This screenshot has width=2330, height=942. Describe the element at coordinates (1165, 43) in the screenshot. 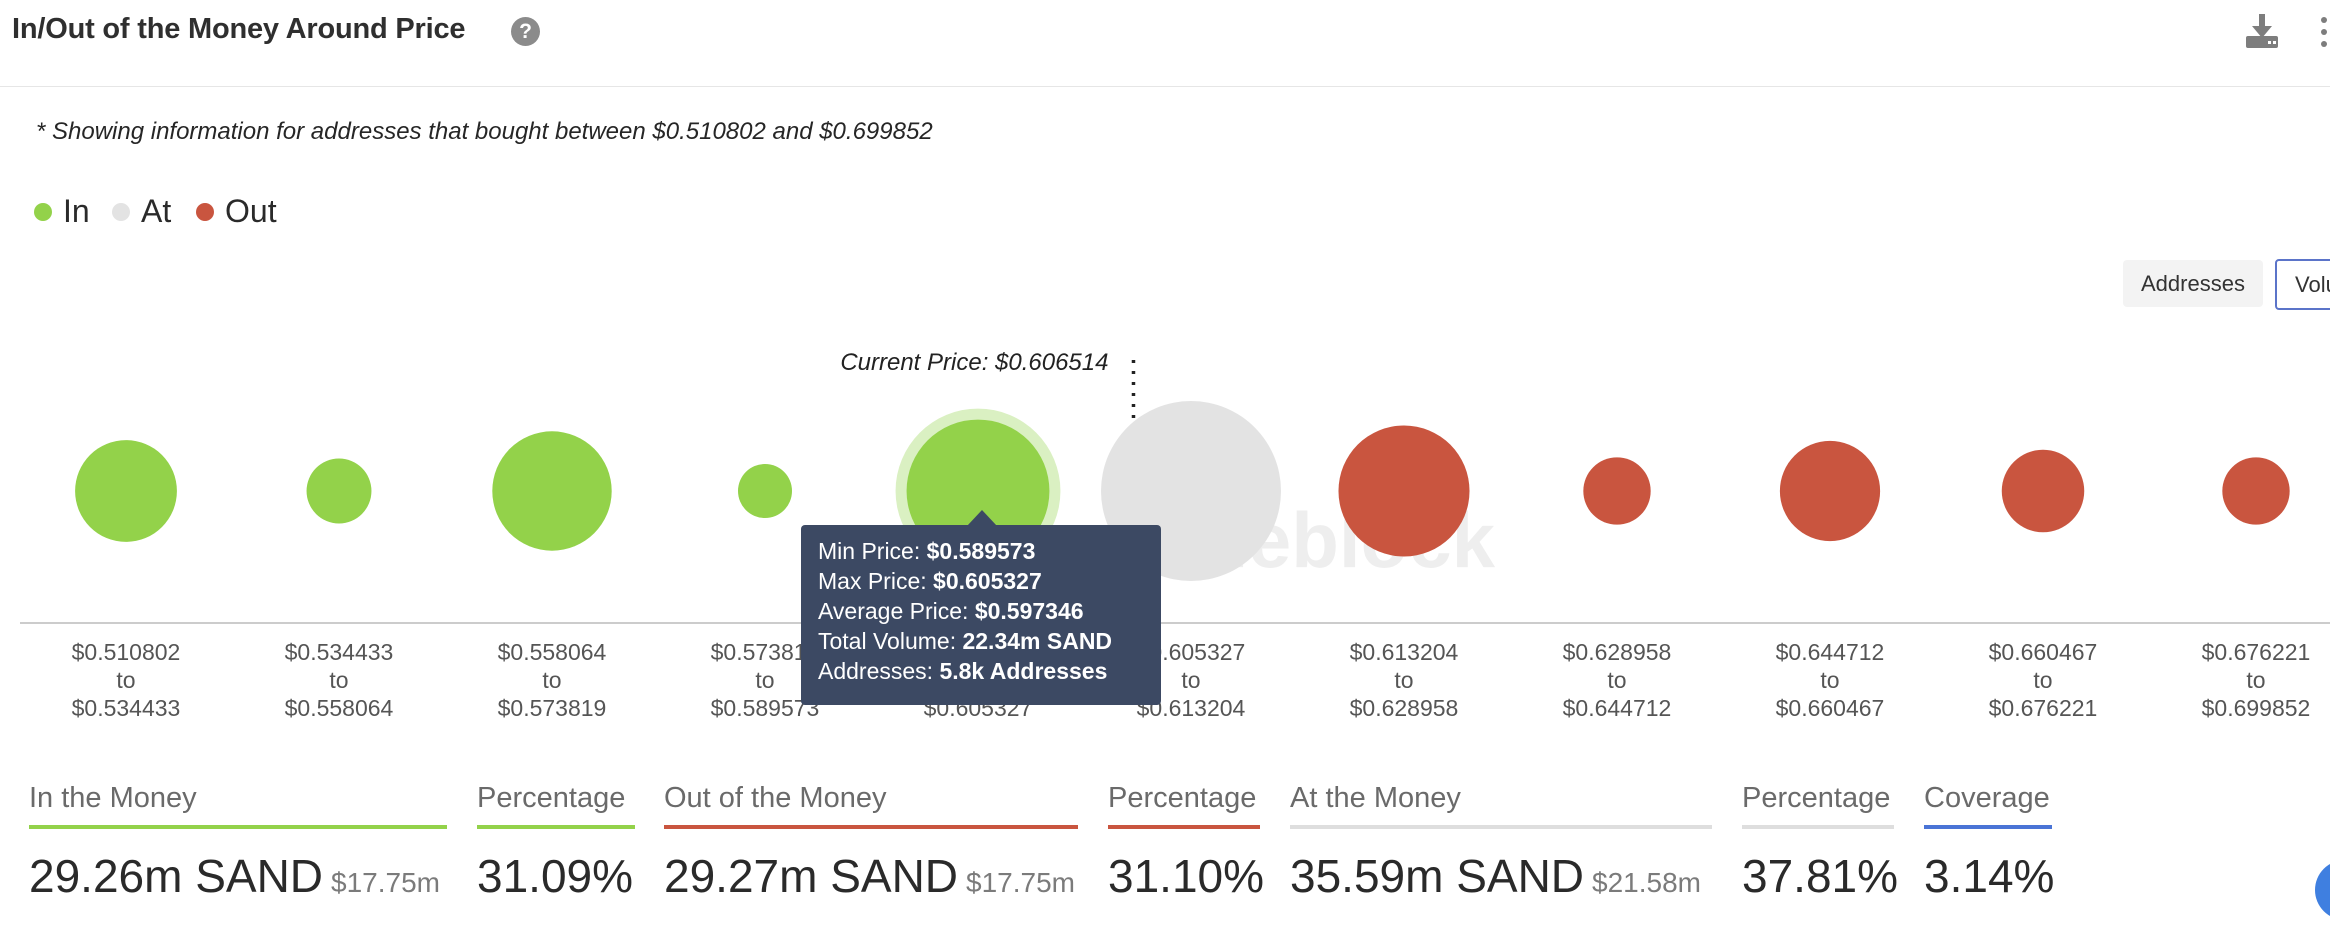

I see `widget-header: In/Out of the Money Around Price ?` at that location.